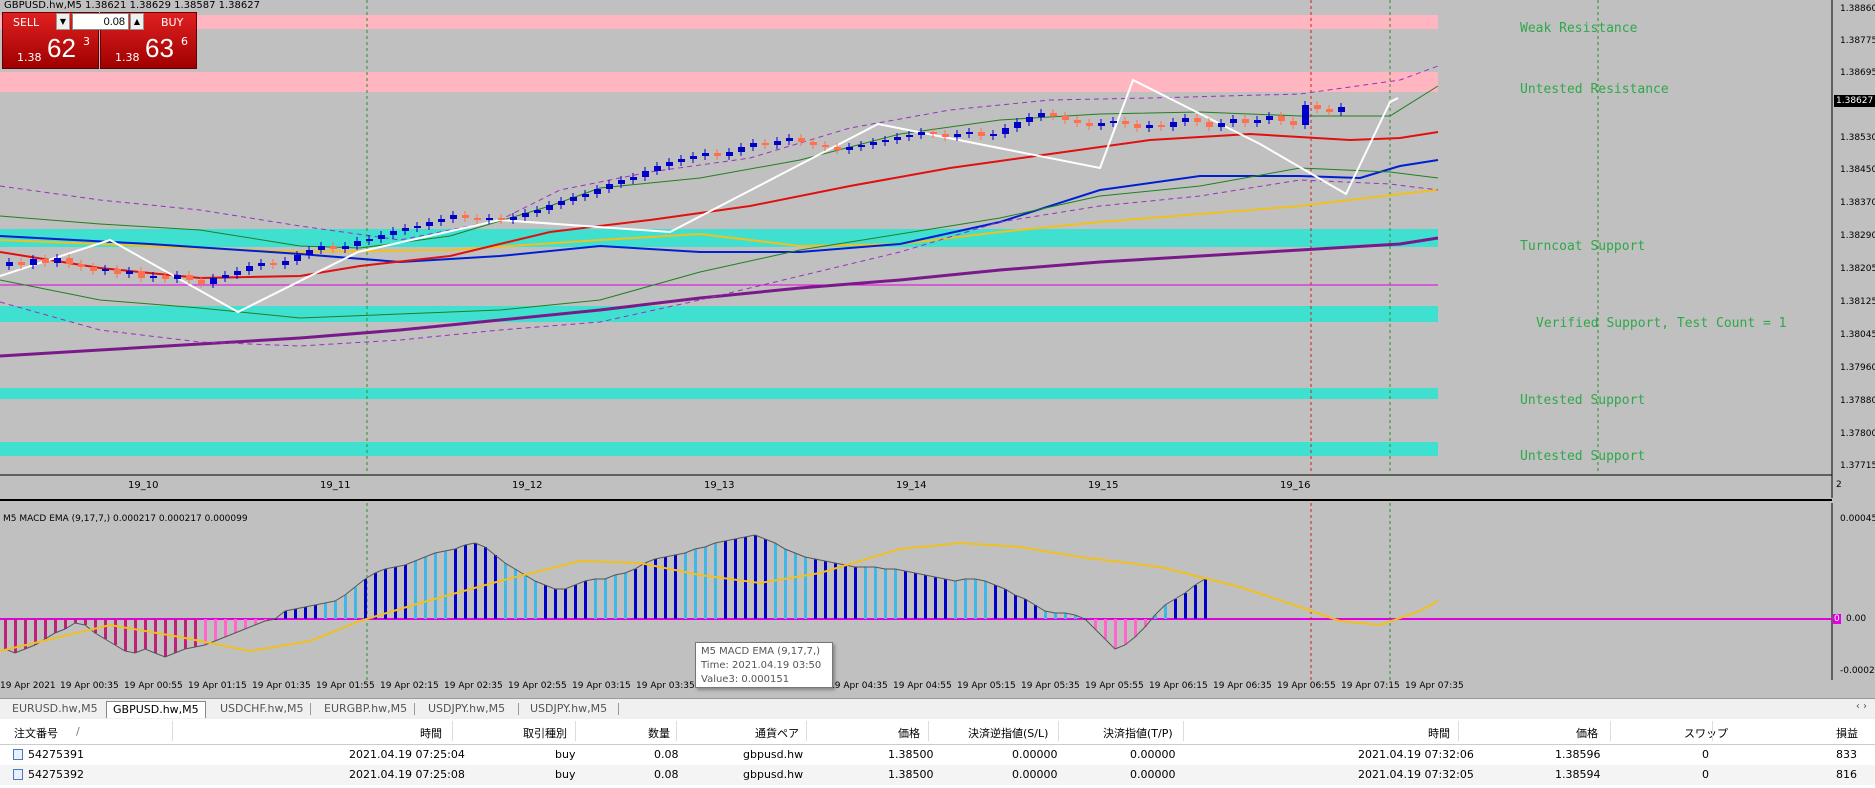 The height and width of the screenshot is (788, 1875). I want to click on col-order-no: 注文番号, so click(36, 733).